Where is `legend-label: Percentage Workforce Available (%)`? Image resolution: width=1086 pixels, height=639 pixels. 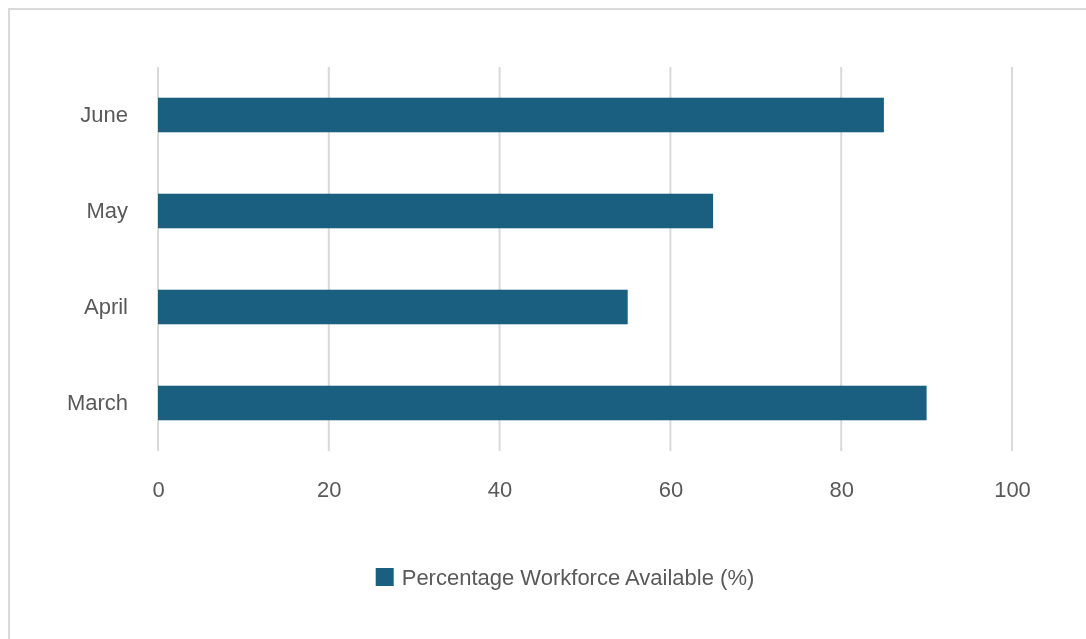 legend-label: Percentage Workforce Available (%) is located at coordinates (578, 577).